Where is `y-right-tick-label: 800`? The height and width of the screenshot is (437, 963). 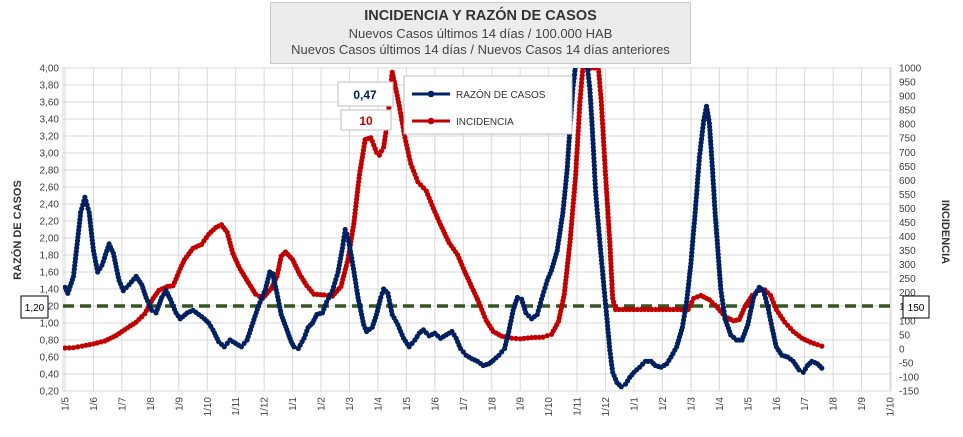
y-right-tick-label: 800 is located at coordinates (907, 125).